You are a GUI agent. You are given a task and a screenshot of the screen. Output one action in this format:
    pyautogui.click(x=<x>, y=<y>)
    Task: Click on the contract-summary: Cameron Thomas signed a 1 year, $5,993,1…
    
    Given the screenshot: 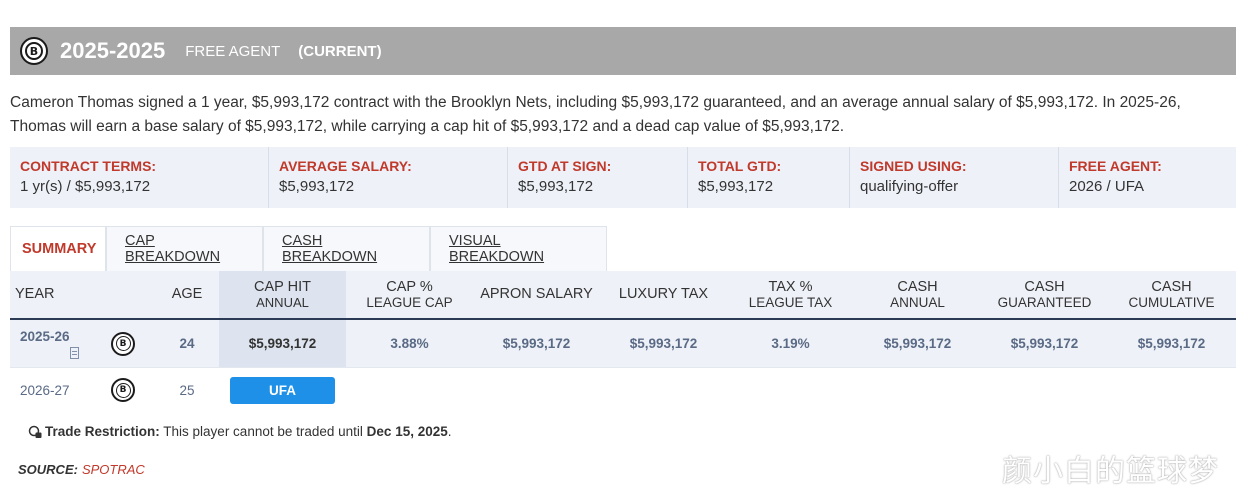 What is the action you would take?
    pyautogui.click(x=595, y=114)
    